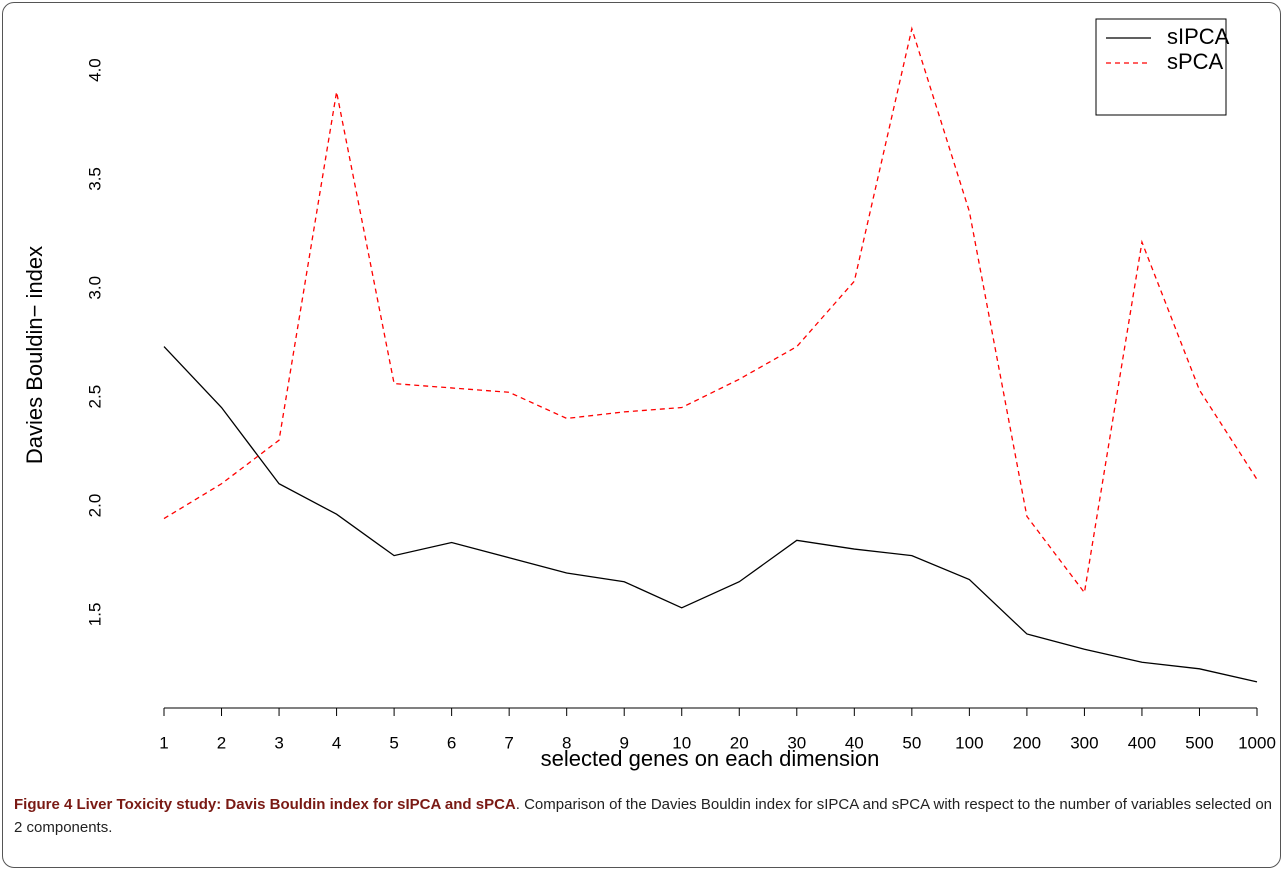 This screenshot has height=872, width=1285. Describe the element at coordinates (739, 742) in the screenshot. I see `x-tick-label: 20` at that location.